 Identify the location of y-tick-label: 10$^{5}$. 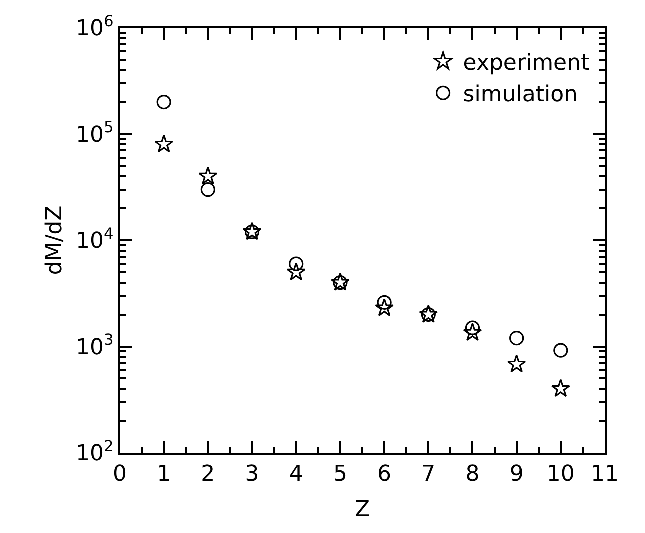
(95, 133).